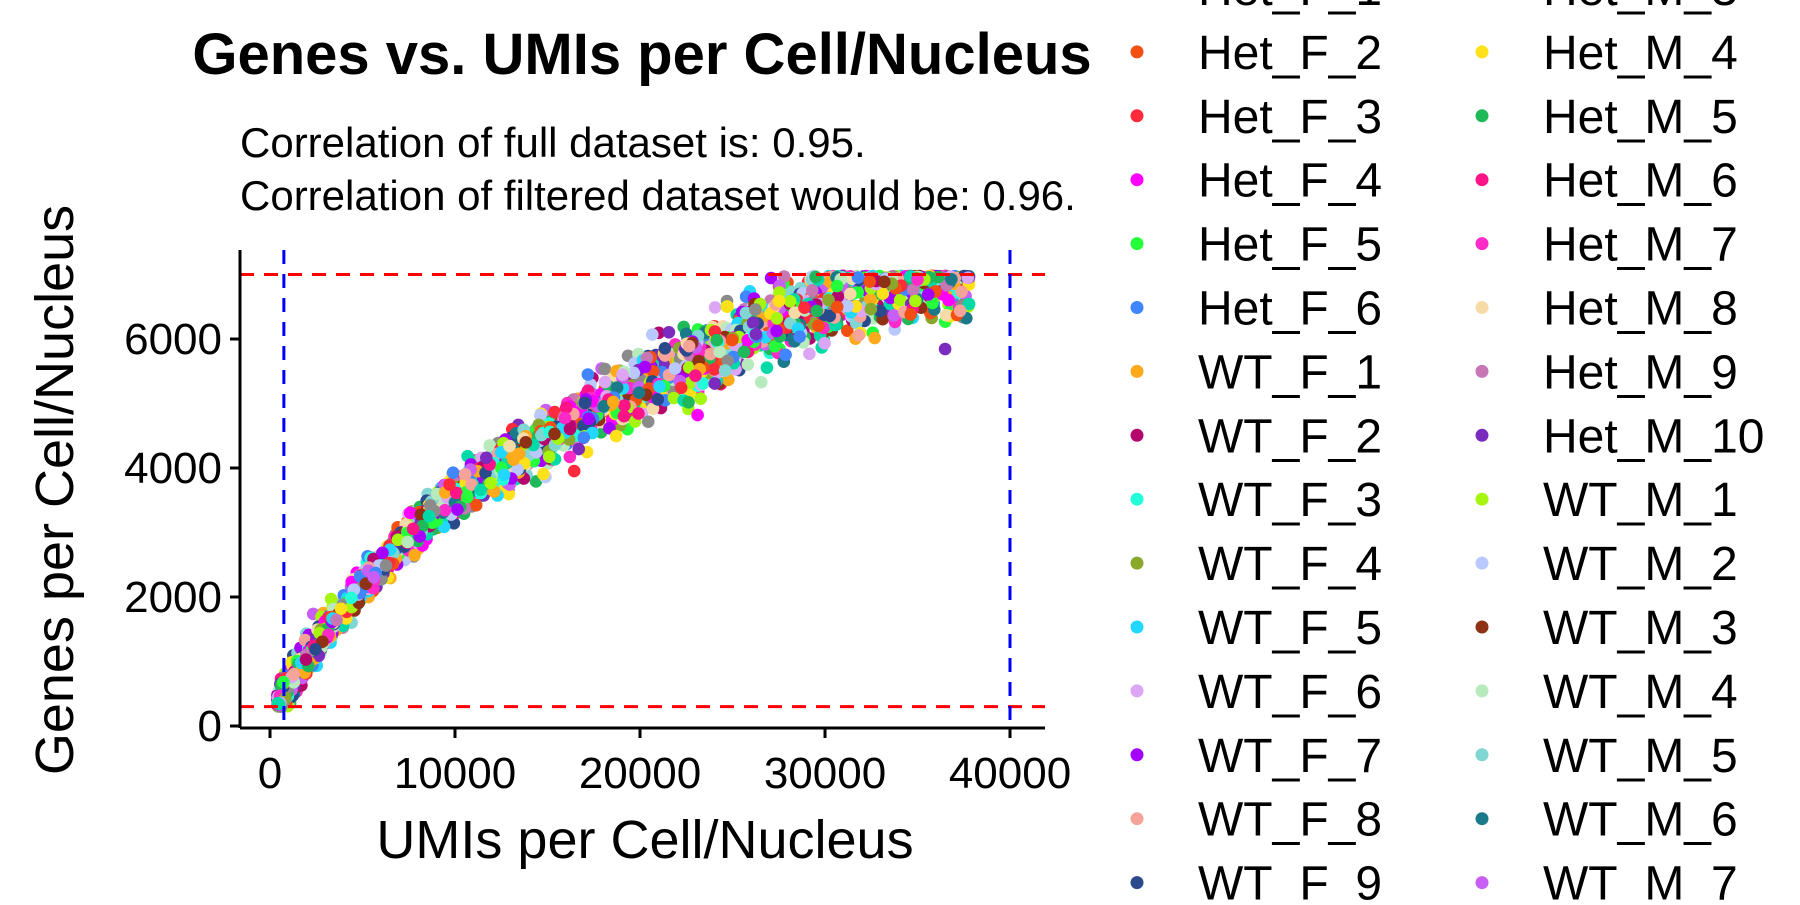  Describe the element at coordinates (270, 773) in the screenshot. I see `x-tick-label: 0` at that location.